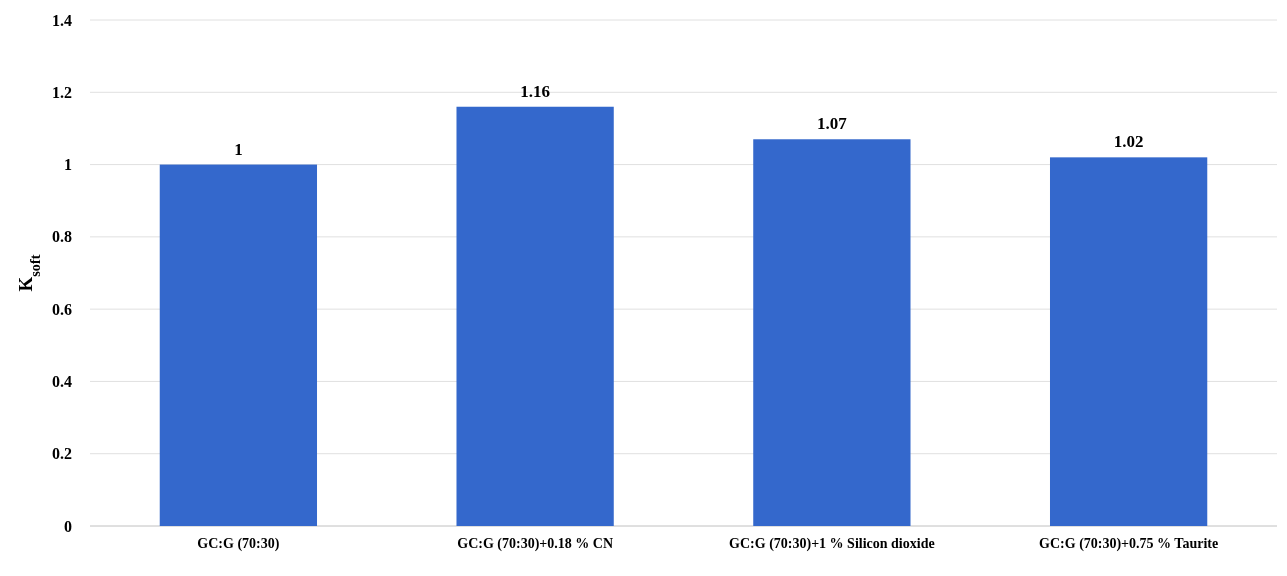 This screenshot has width=1287, height=576. I want to click on y-tick-label: 0.8, so click(62, 237).